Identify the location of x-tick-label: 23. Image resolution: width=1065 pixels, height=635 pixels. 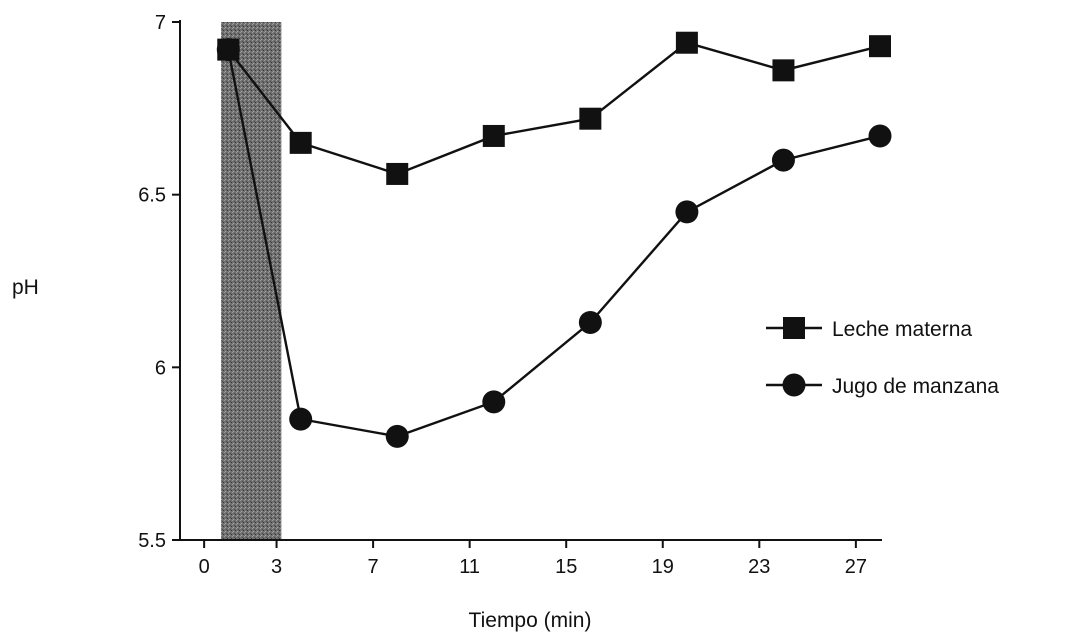
(759, 567).